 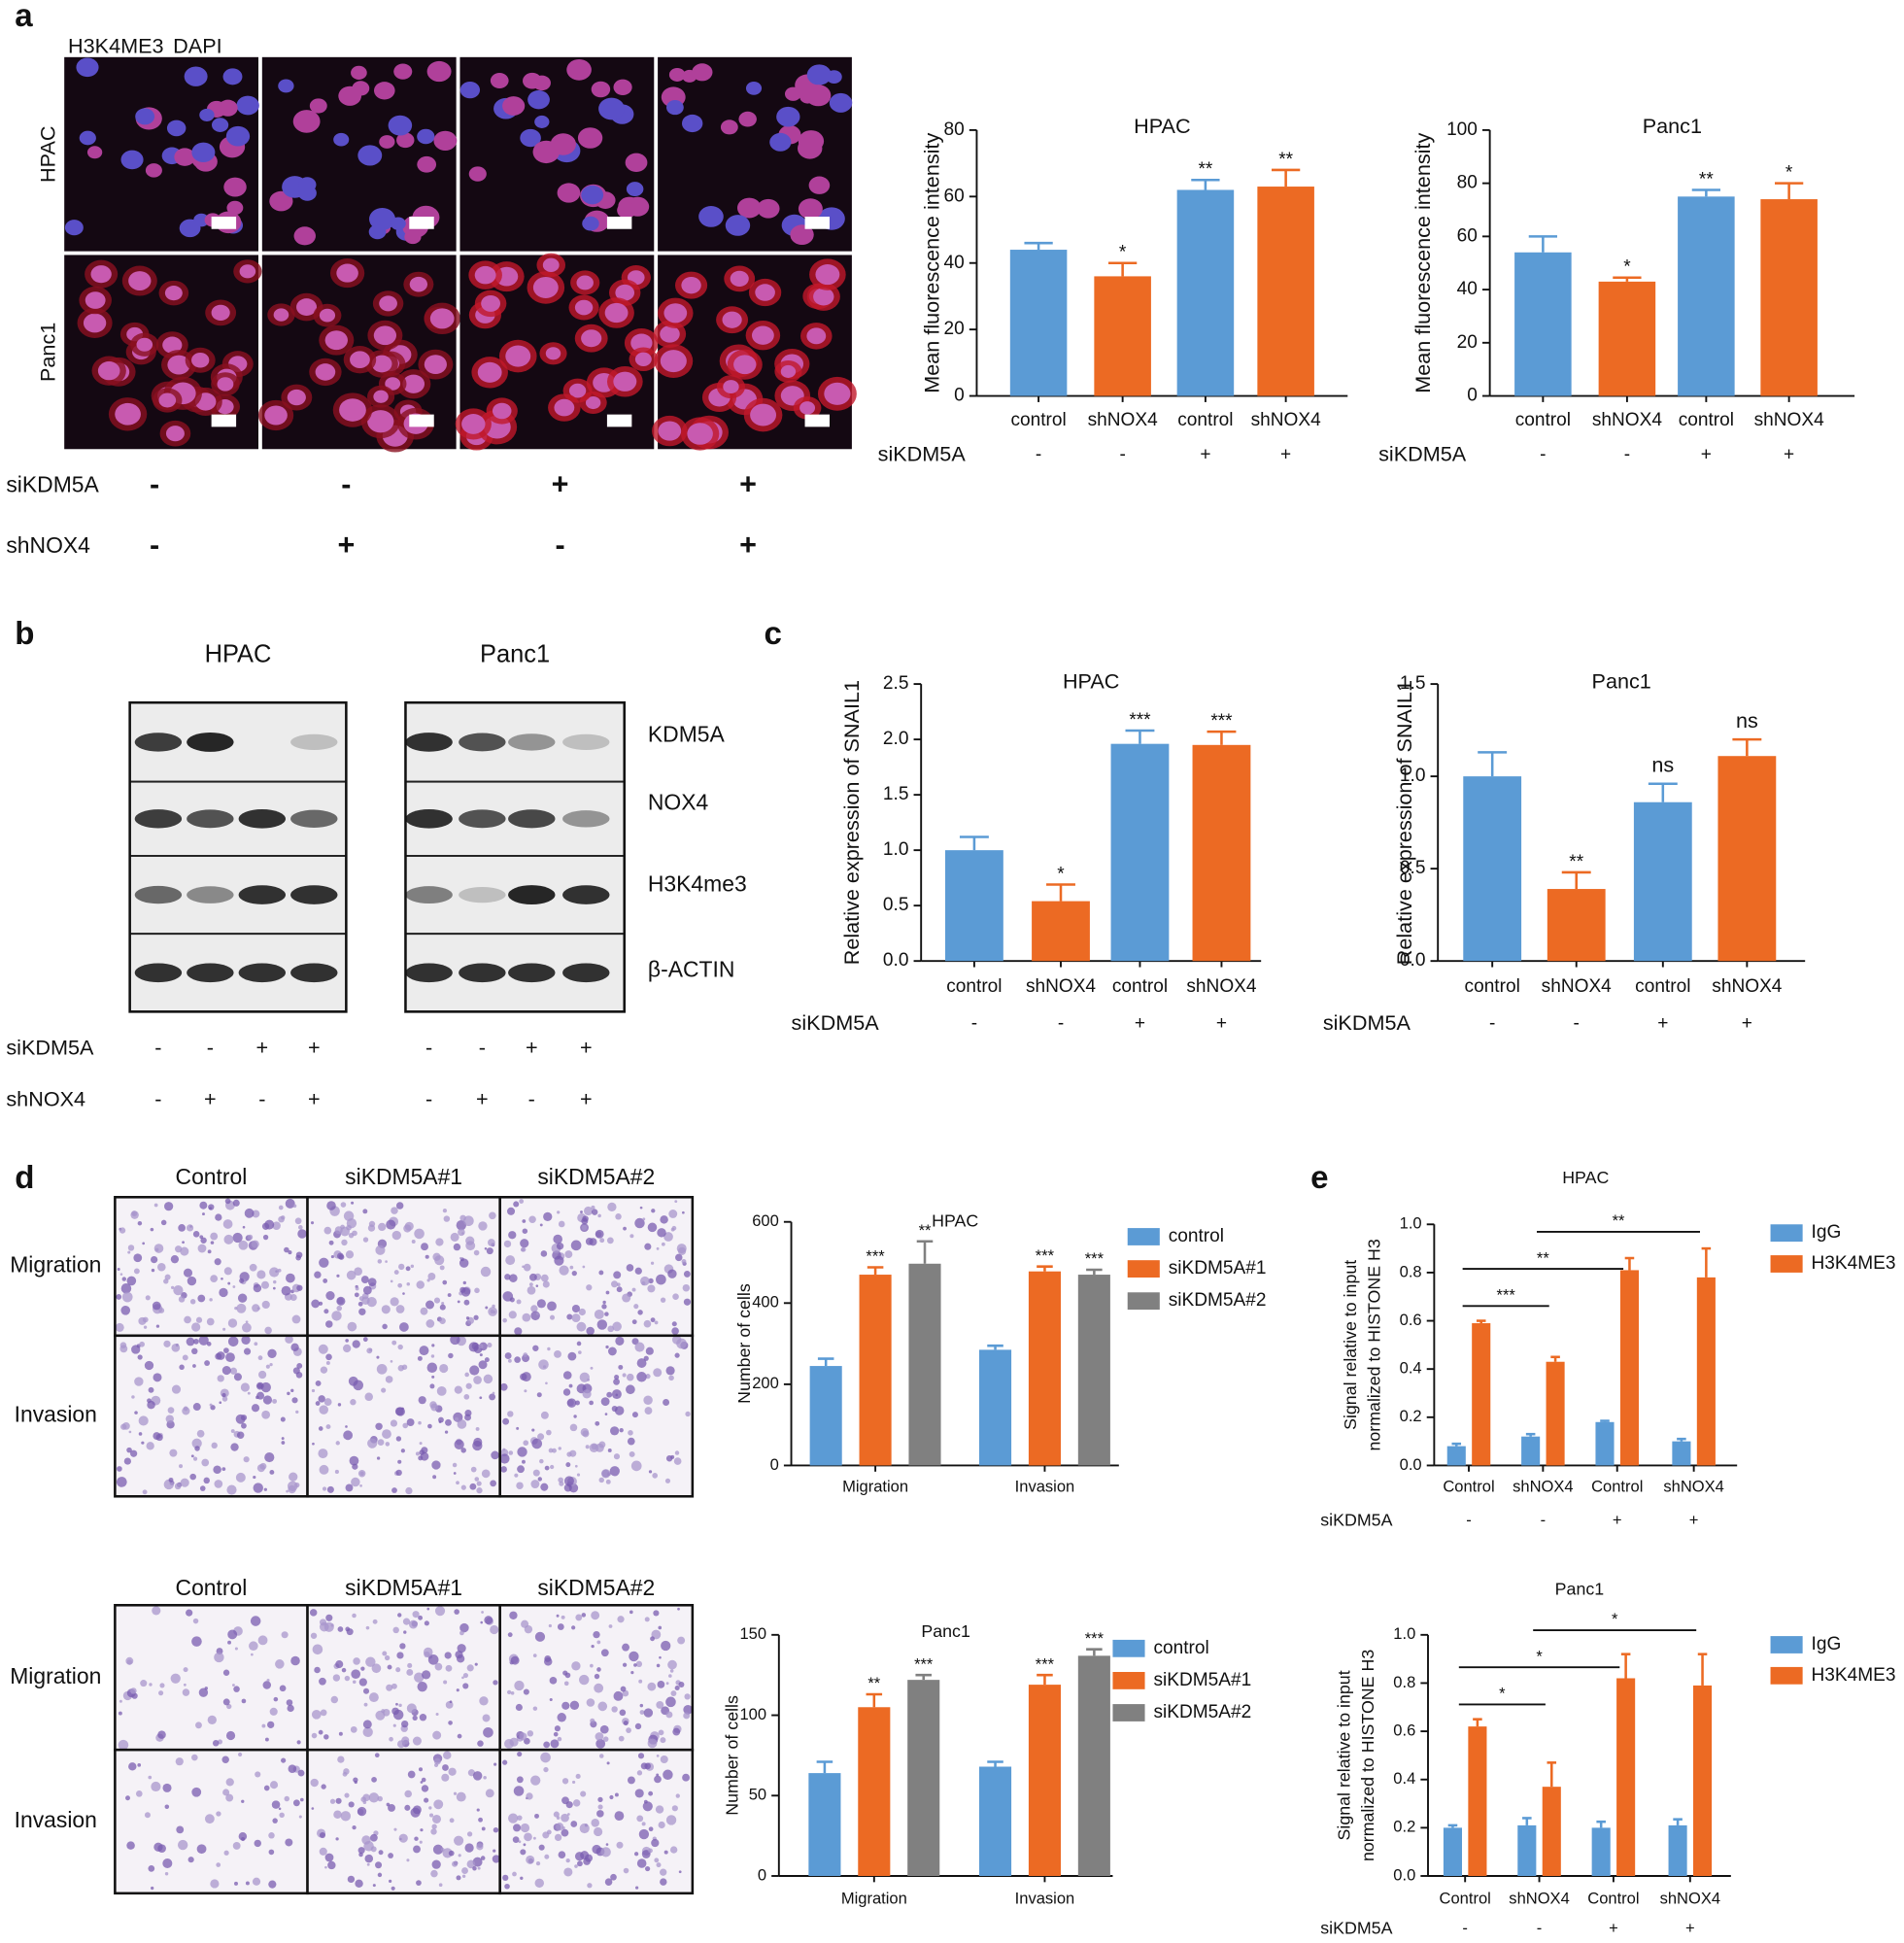 I want to click on row-label: Invasion, so click(x=56, y=1820).